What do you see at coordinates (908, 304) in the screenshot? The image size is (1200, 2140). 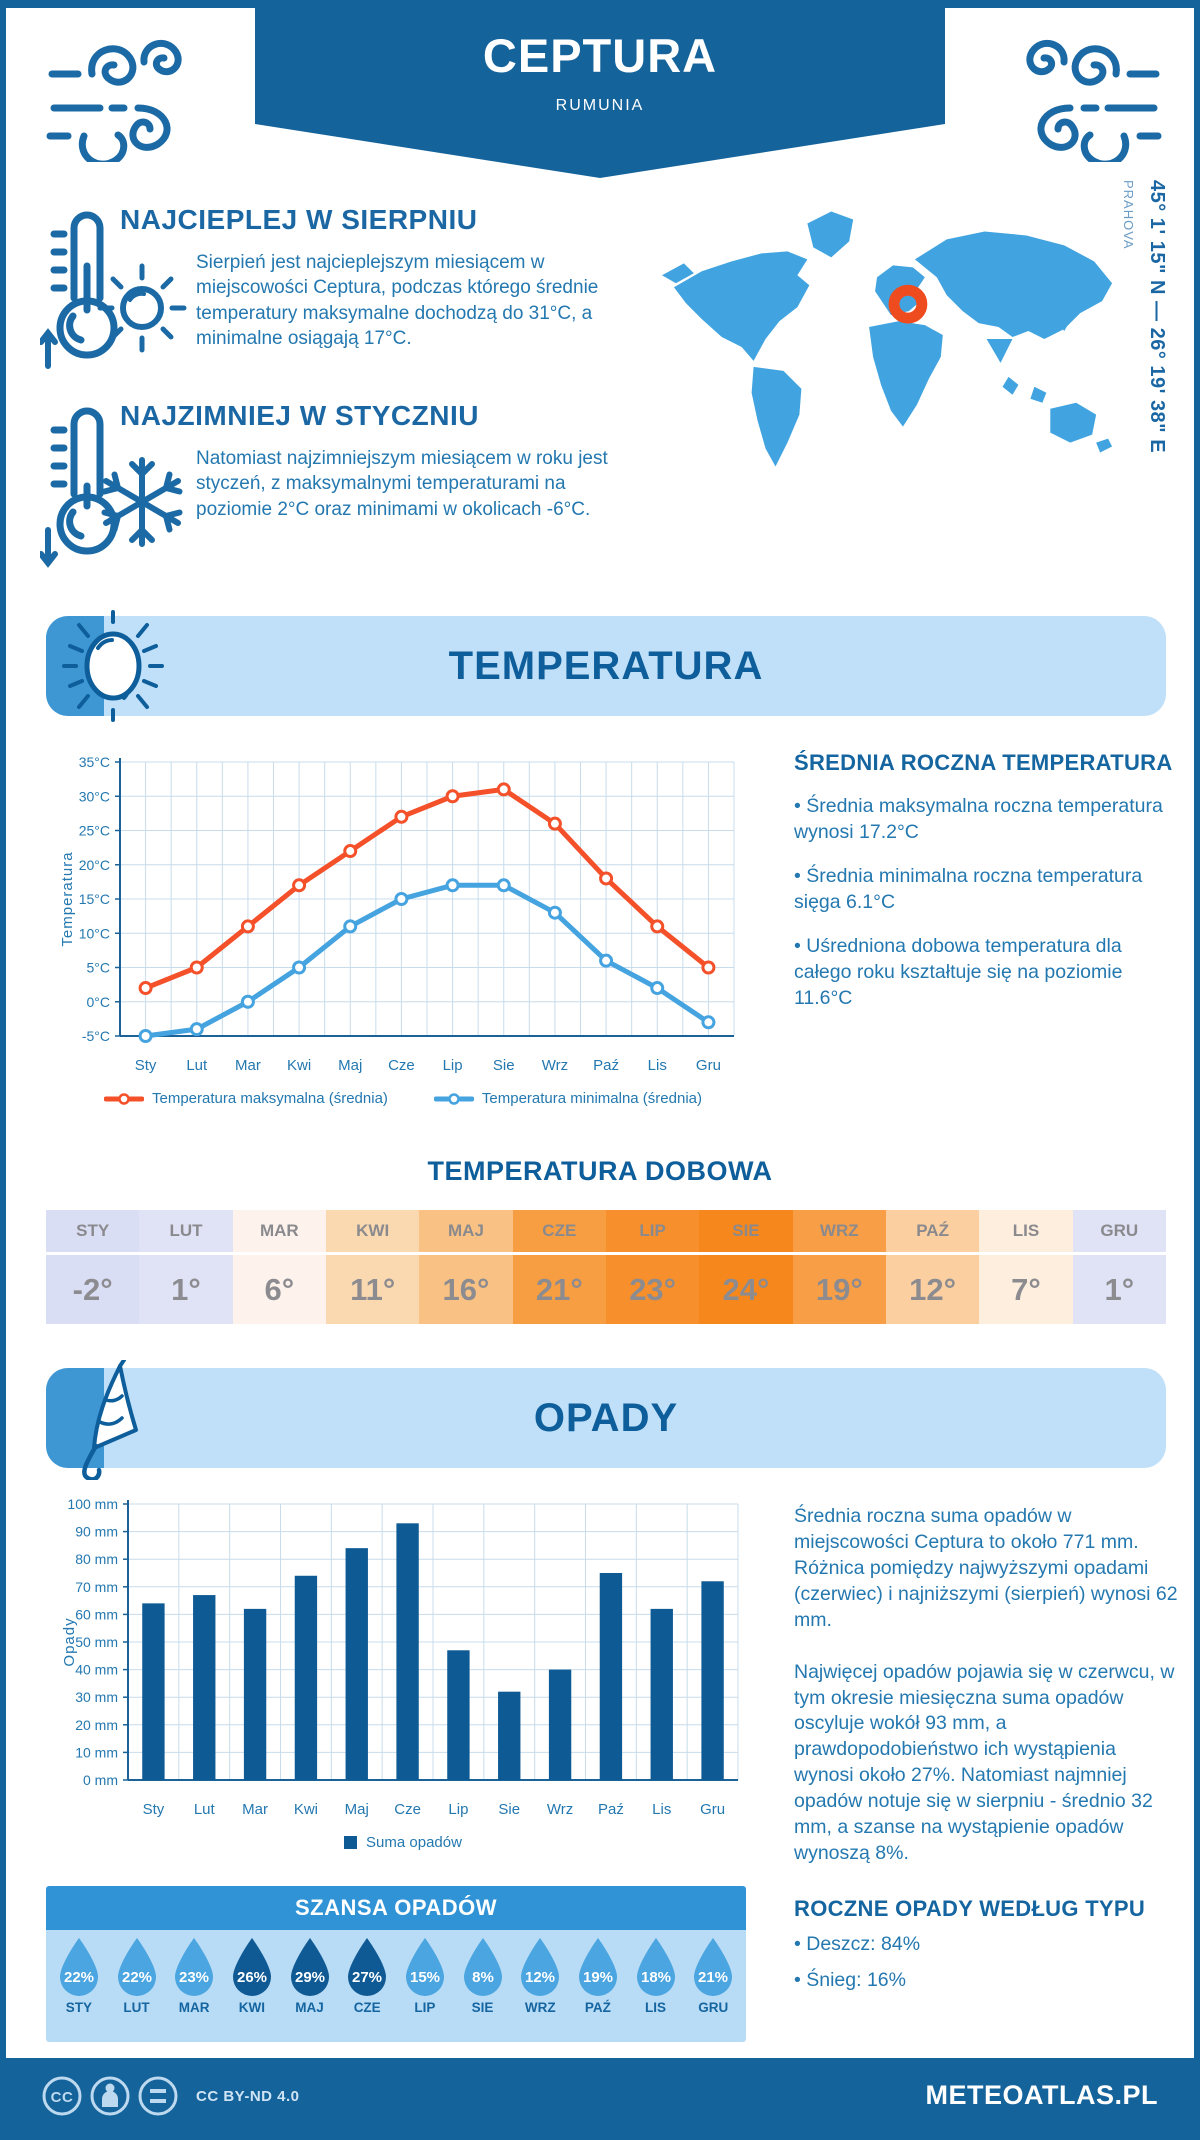 I see `location-marker` at bounding box center [908, 304].